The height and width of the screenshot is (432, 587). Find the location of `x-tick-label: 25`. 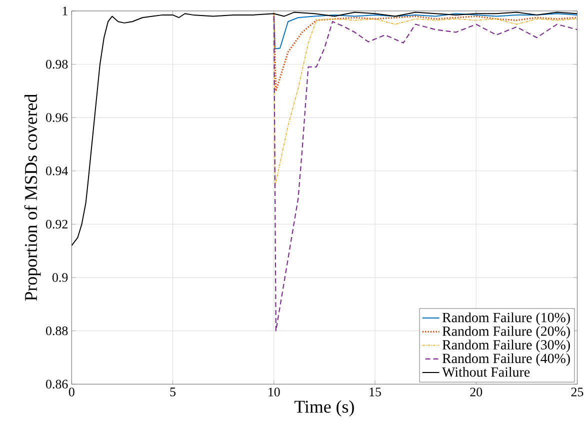

x-tick-label: 25 is located at coordinates (577, 392).